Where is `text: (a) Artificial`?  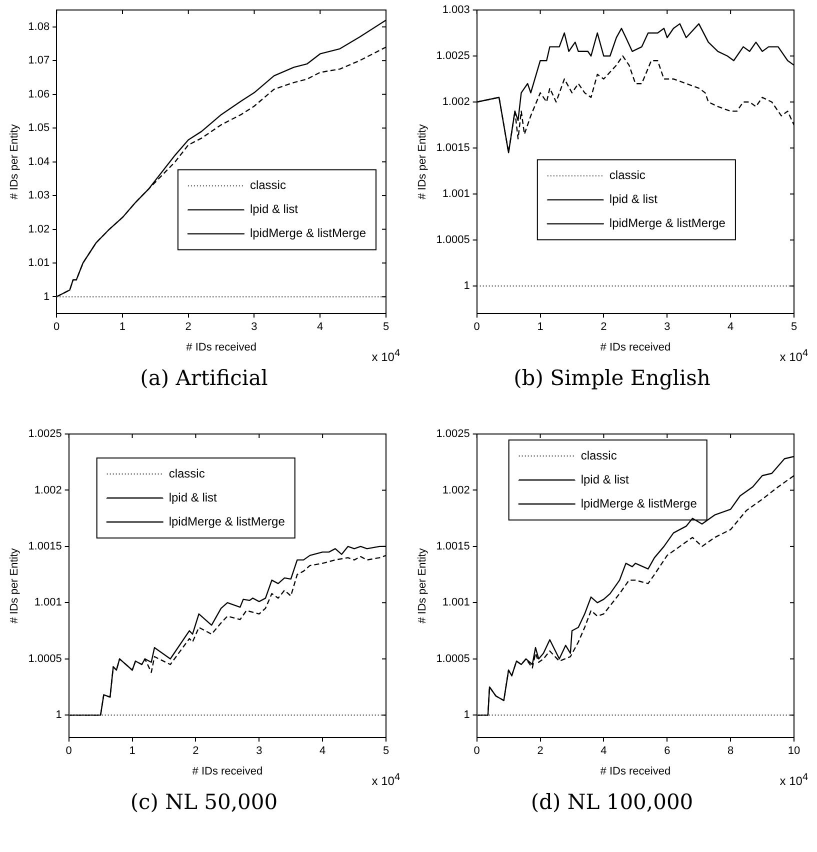
text: (a) Artificial is located at coordinates (204, 378).